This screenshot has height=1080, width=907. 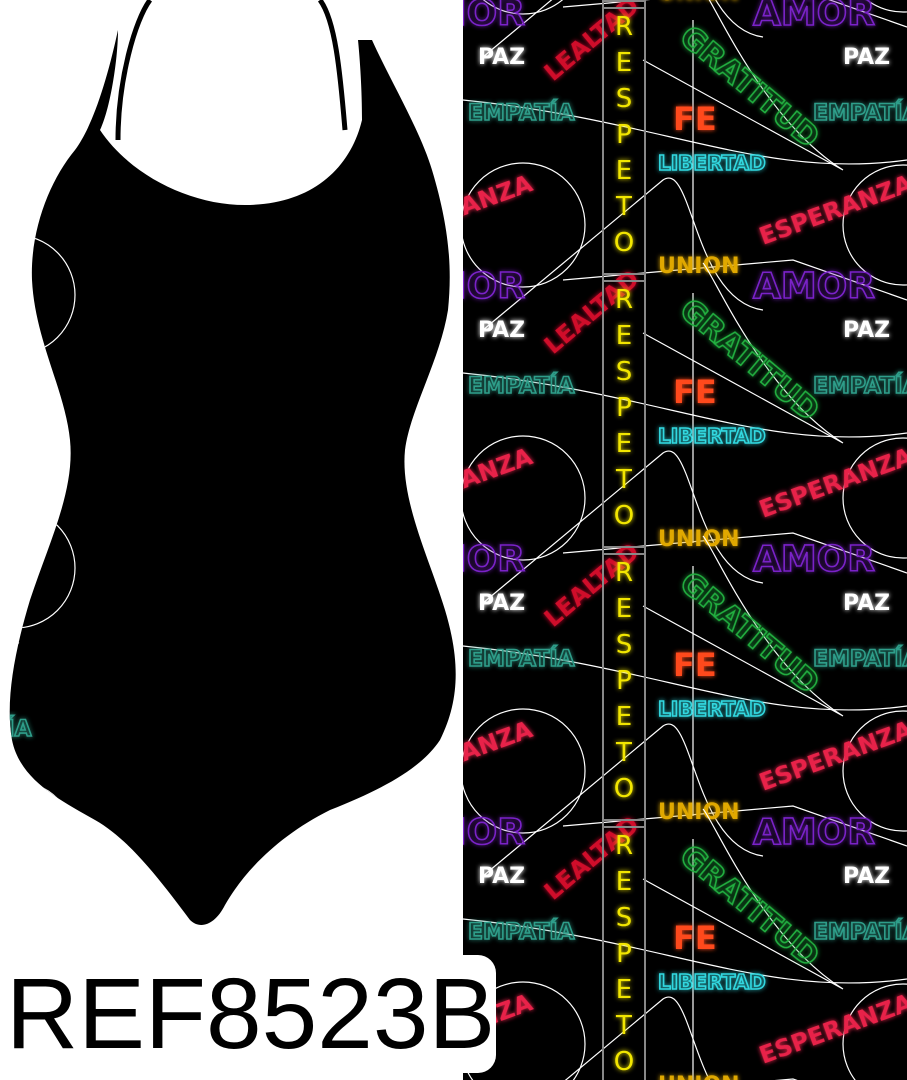 I want to click on right-strap, so click(x=332, y=65).